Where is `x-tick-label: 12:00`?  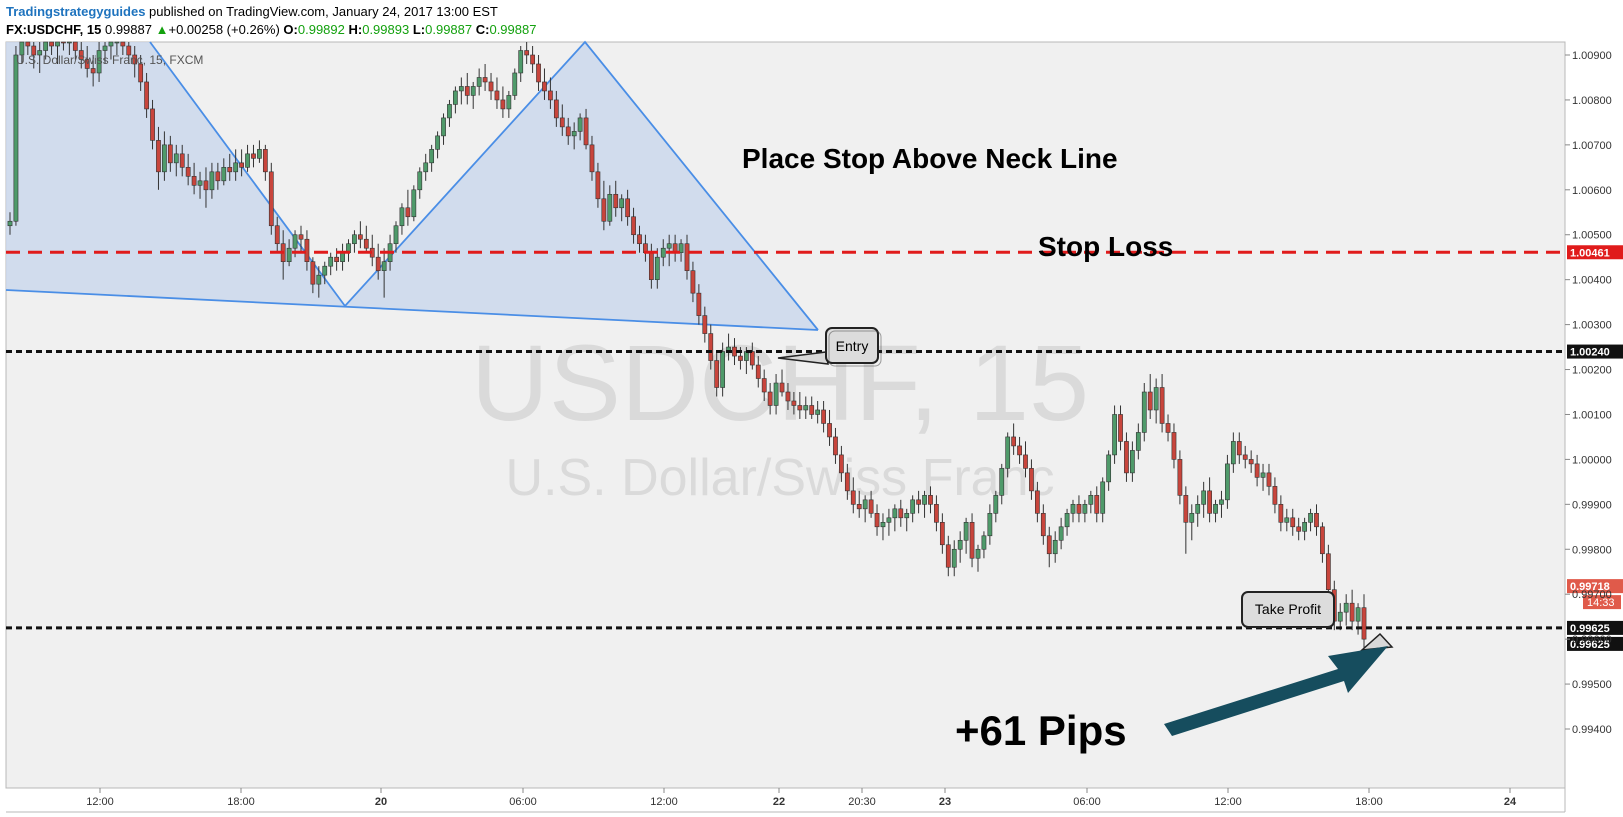 x-tick-label: 12:00 is located at coordinates (1228, 802).